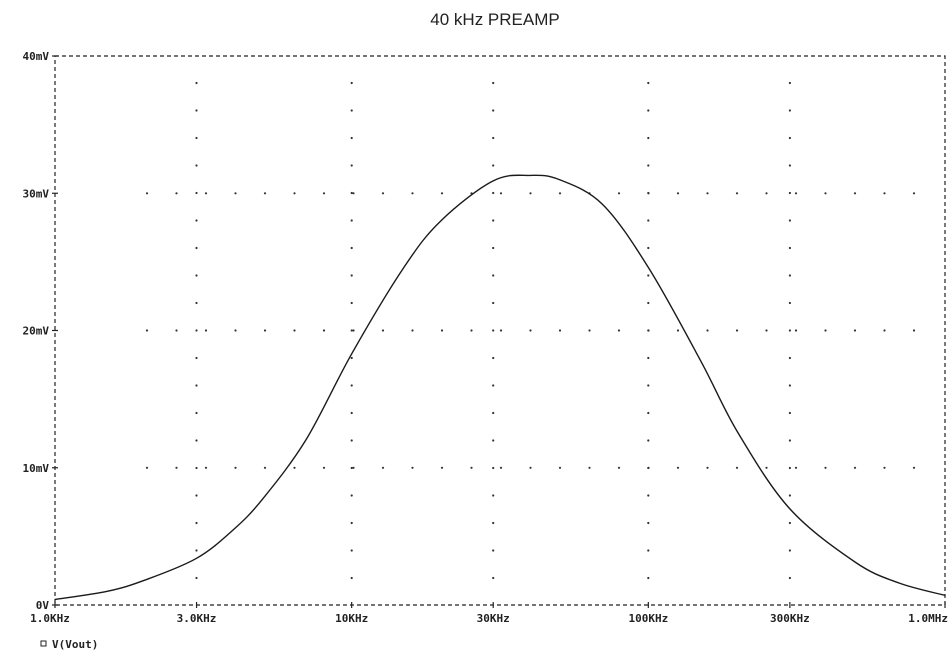 Image resolution: width=948 pixels, height=654 pixels. What do you see at coordinates (36, 56) in the screenshot?
I see `y-tick-label: 40mV` at bounding box center [36, 56].